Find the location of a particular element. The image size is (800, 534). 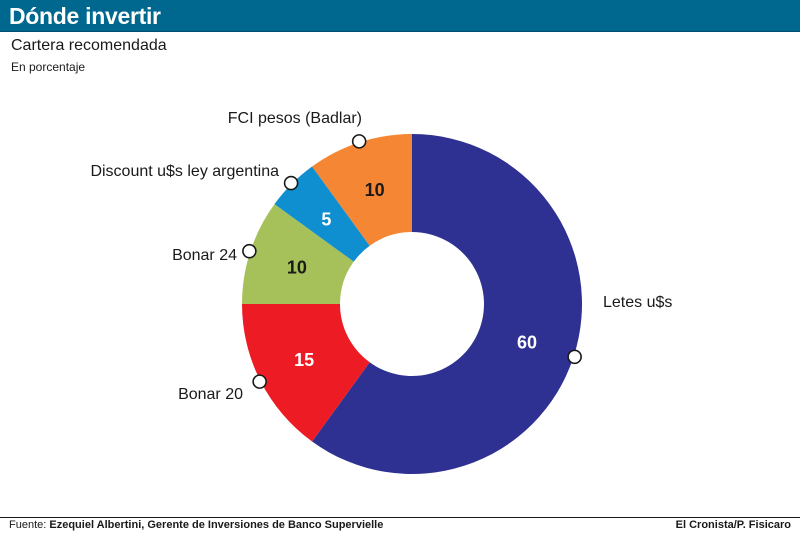

slice-fci-pesos-badlar- is located at coordinates (362, 190).